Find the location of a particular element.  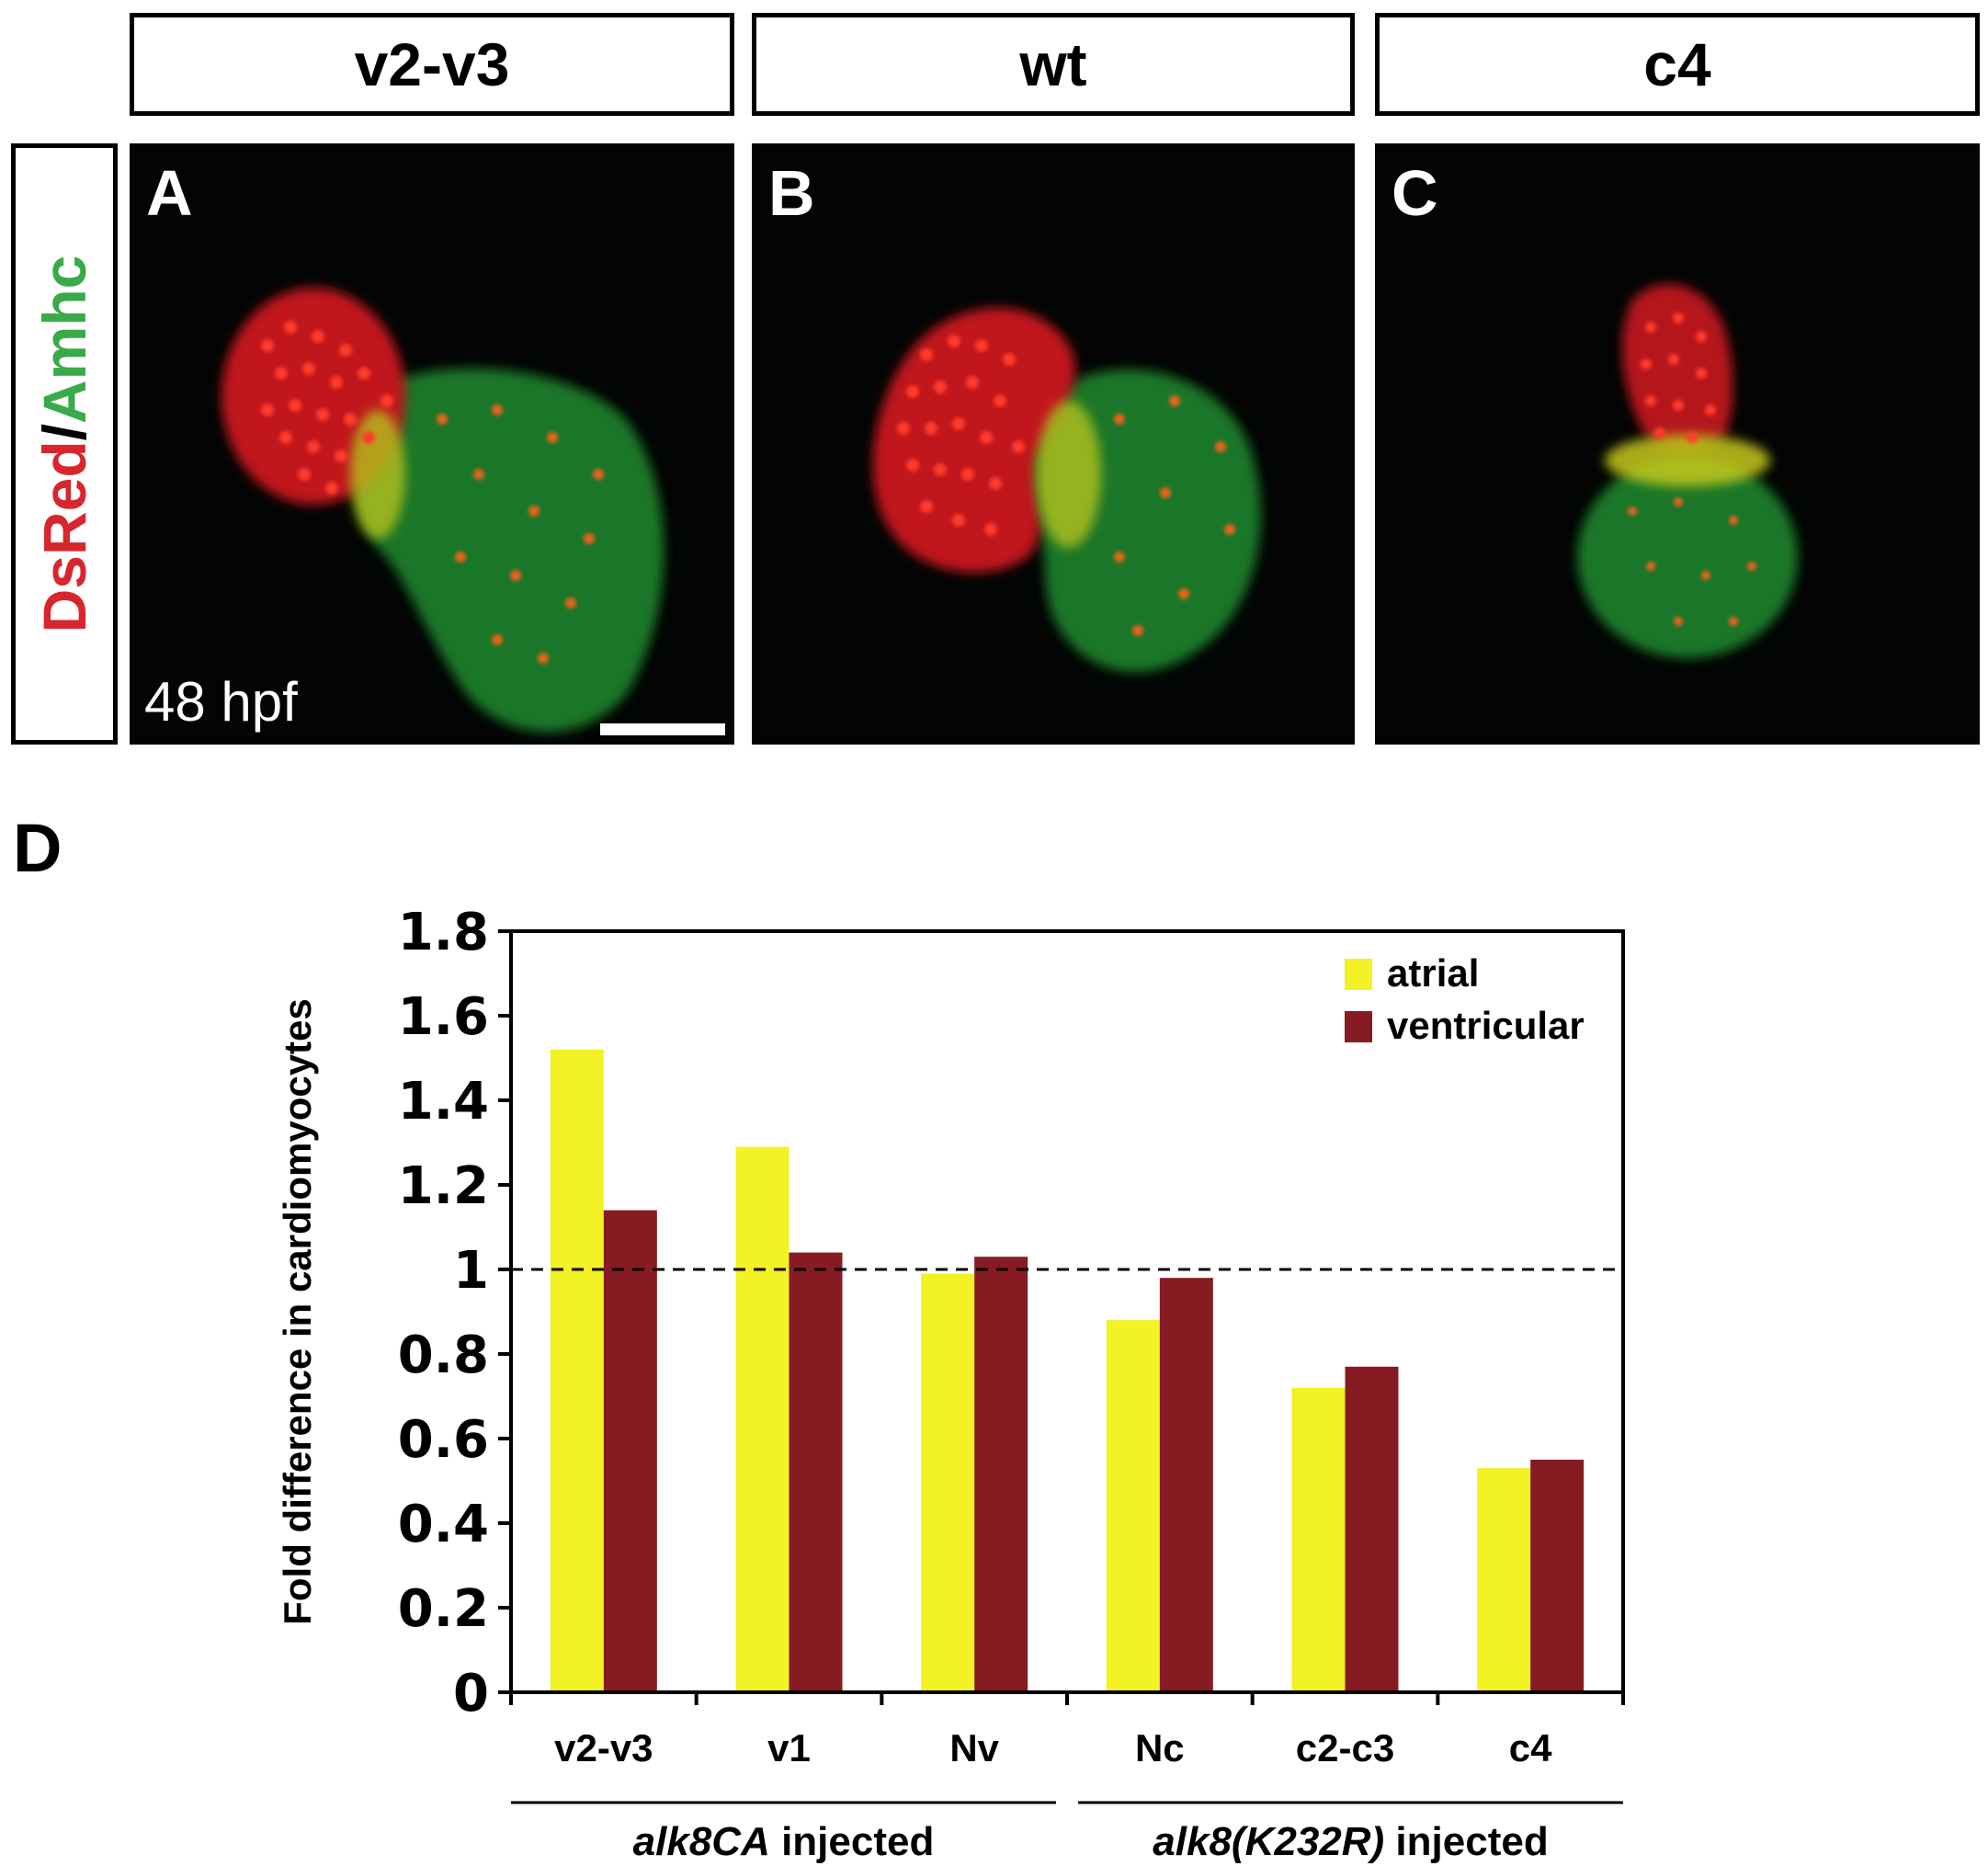

header-v2-v3: v2-v3 is located at coordinates (432, 64).